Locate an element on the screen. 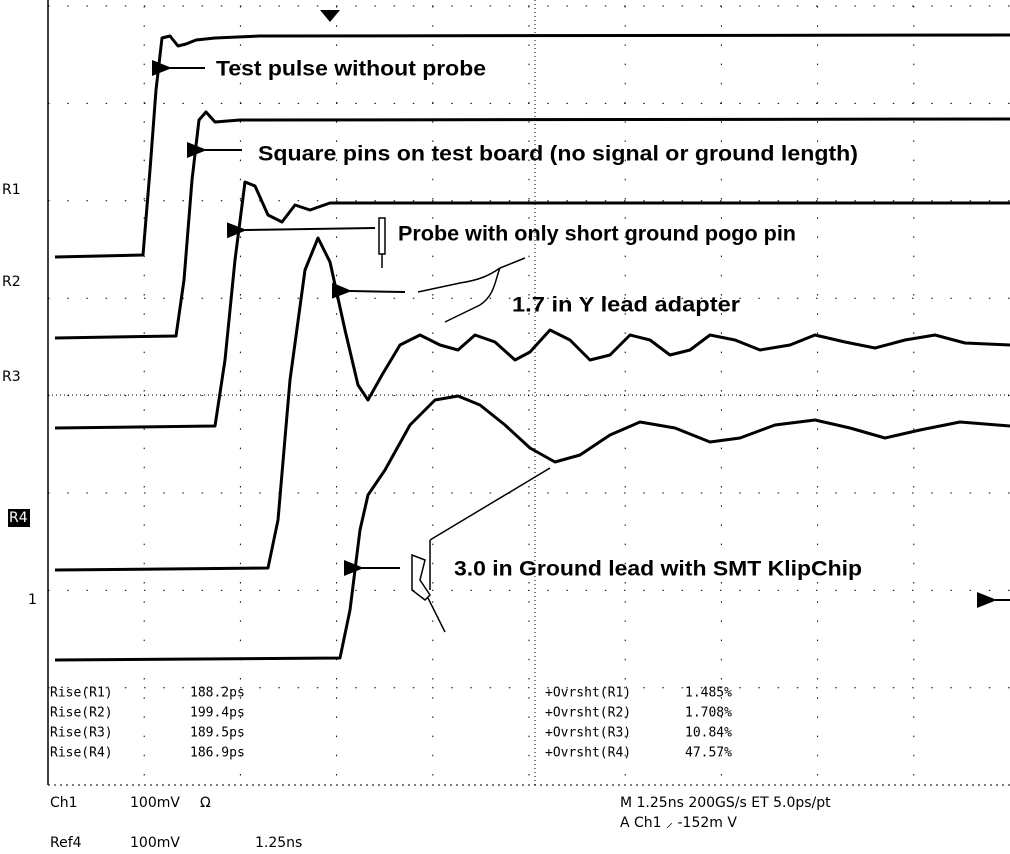 This screenshot has height=854, width=1010. measurement-cell: +Ovrsht(R2) is located at coordinates (588, 713).